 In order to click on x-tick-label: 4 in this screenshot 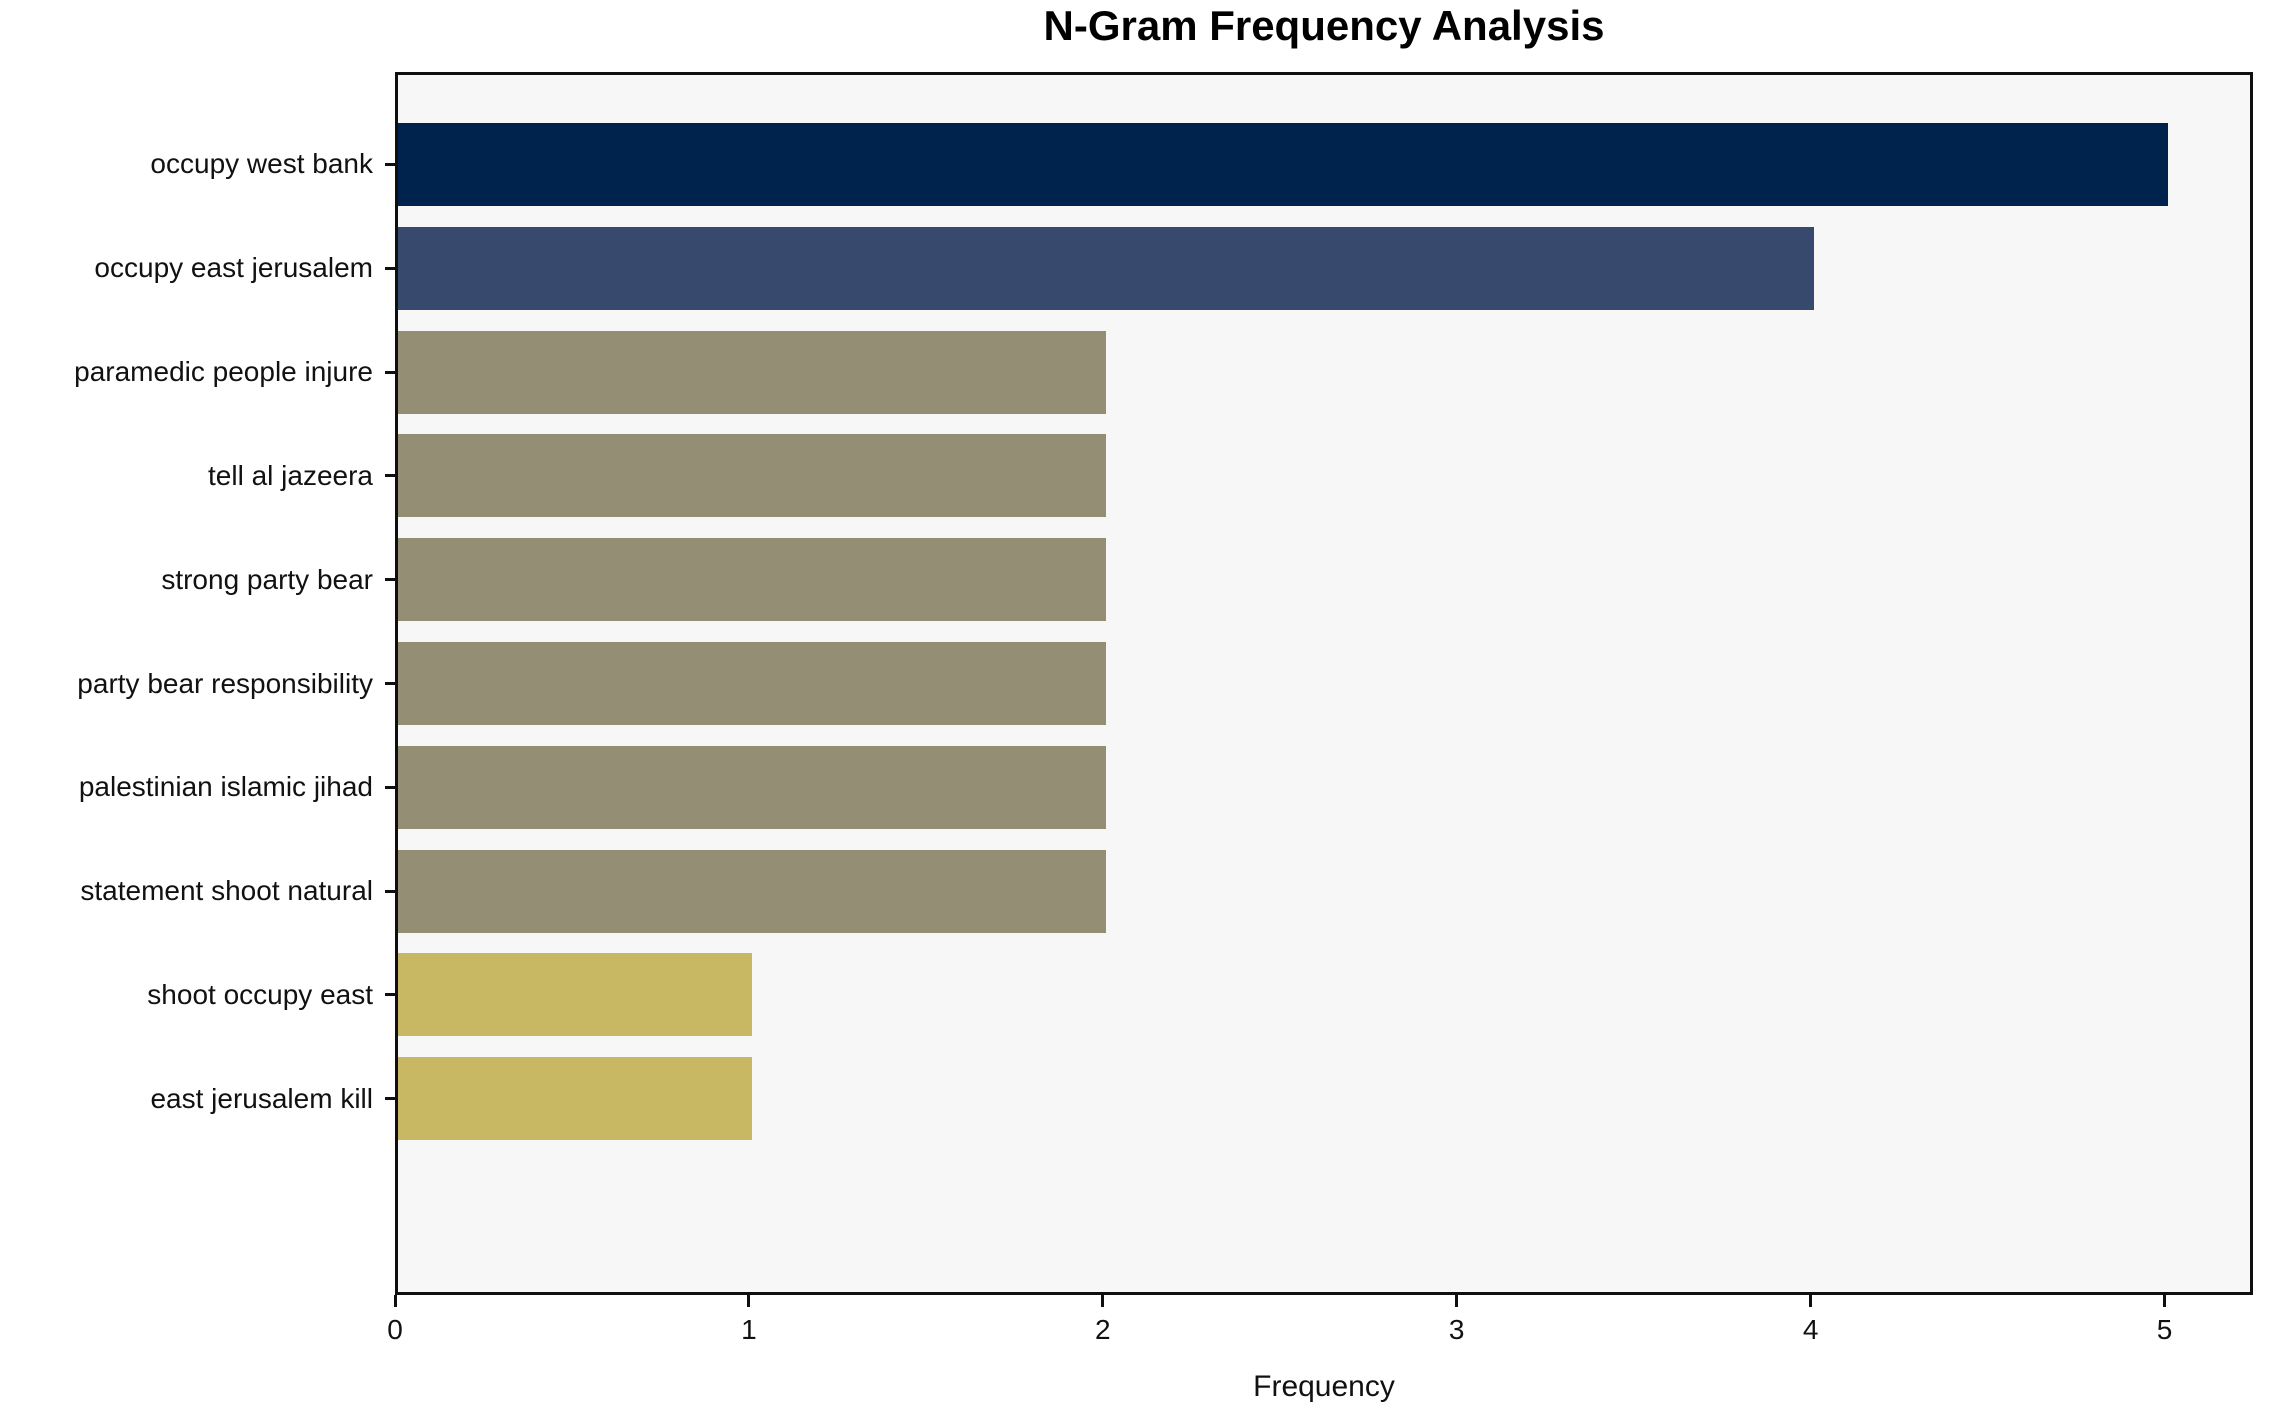, I will do `click(1810, 1329)`.